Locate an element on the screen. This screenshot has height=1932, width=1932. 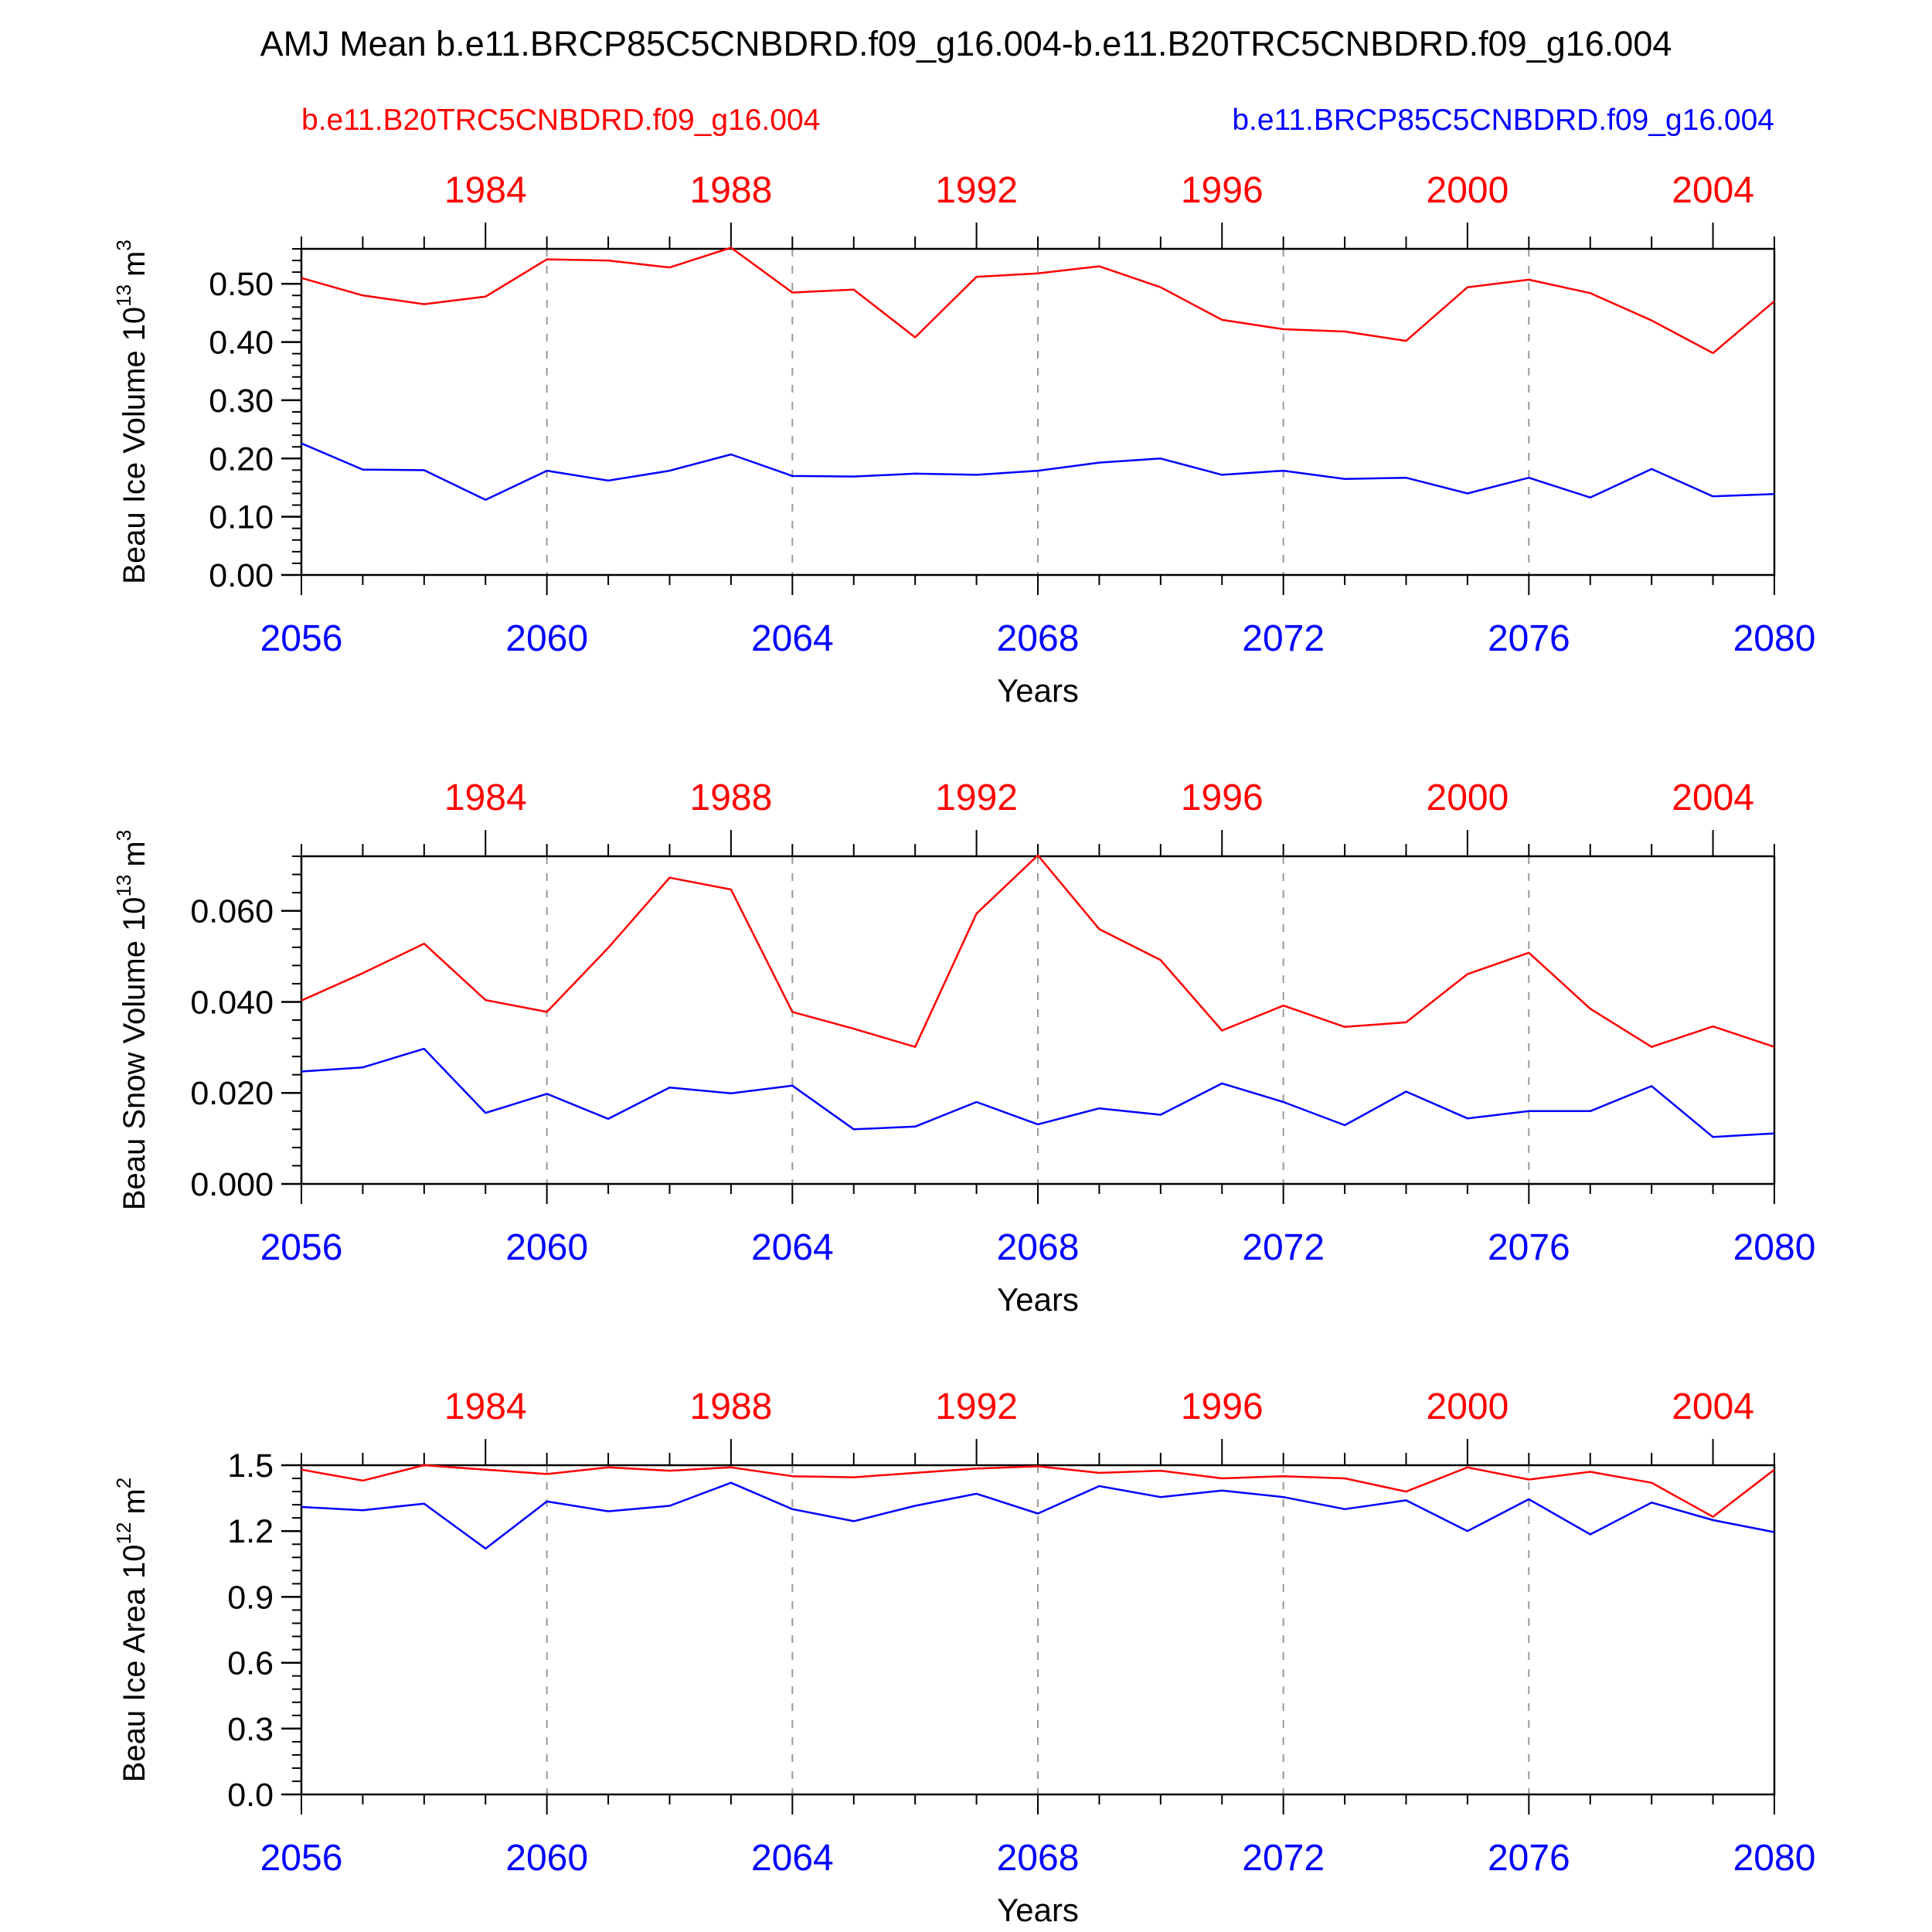
y-axis-label-name: Beau Ice Area is located at coordinates (134, 1685).